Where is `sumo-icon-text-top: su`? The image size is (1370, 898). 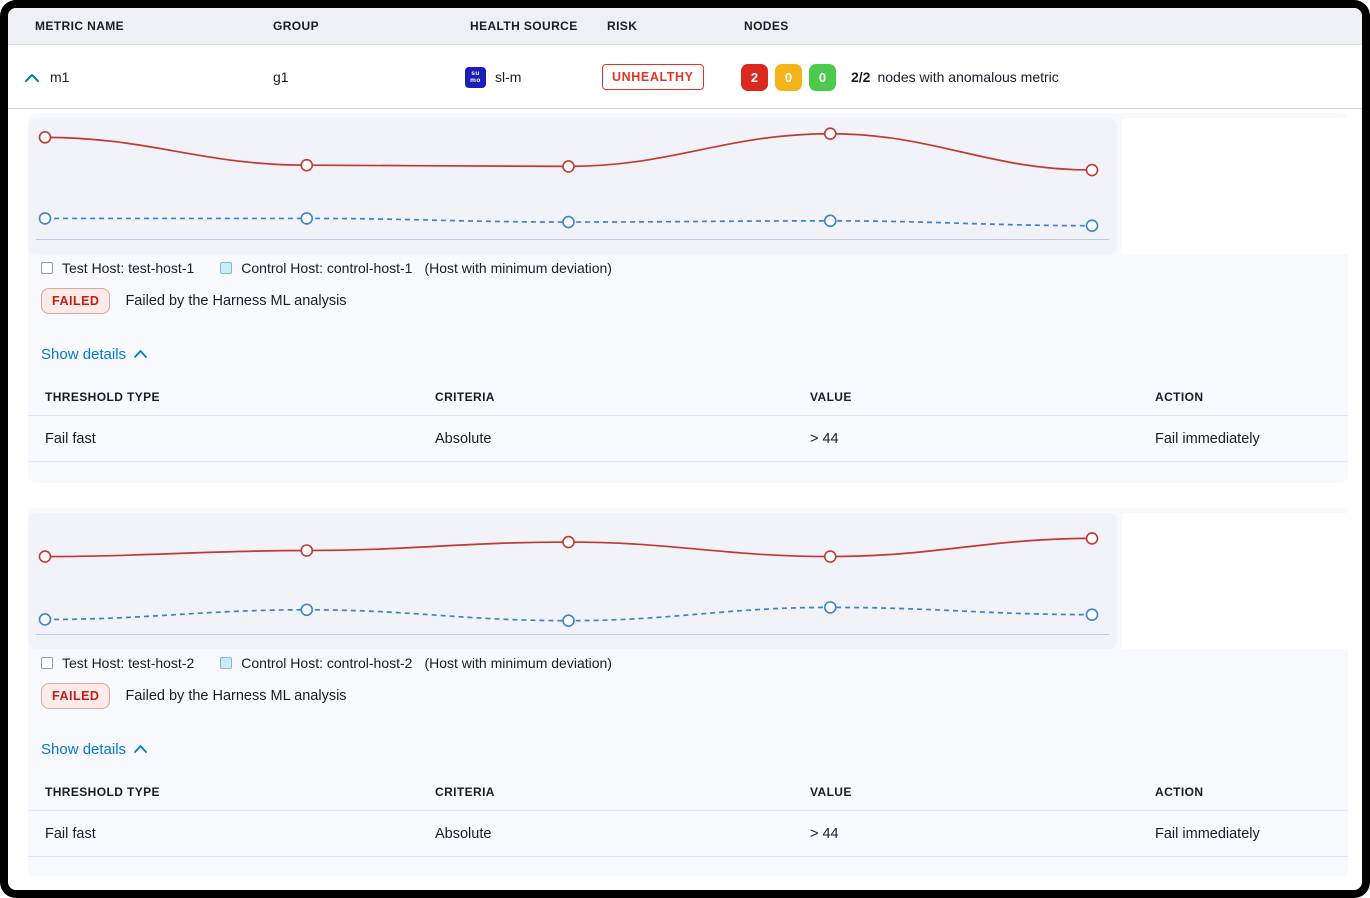
sumo-icon-text-top: su is located at coordinates (475, 73).